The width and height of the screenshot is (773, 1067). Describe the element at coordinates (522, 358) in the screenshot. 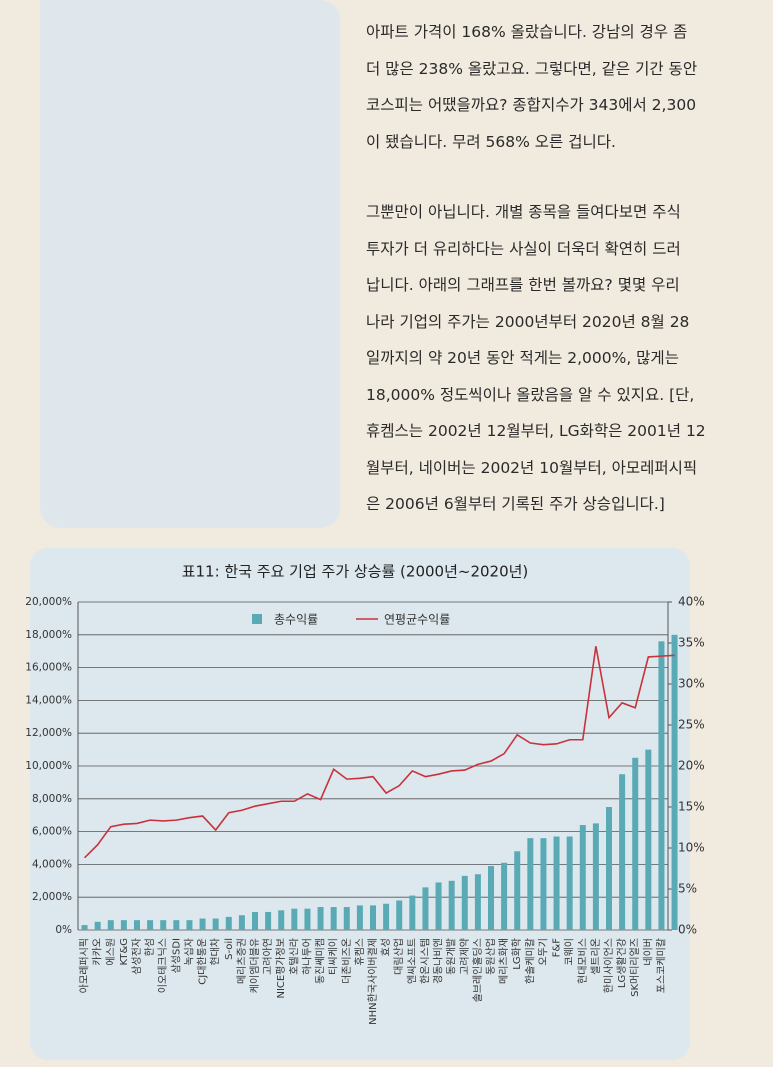

I see `text-line: 일까지의 약 20년 동안 적게는 2,000%, 많게는` at that location.